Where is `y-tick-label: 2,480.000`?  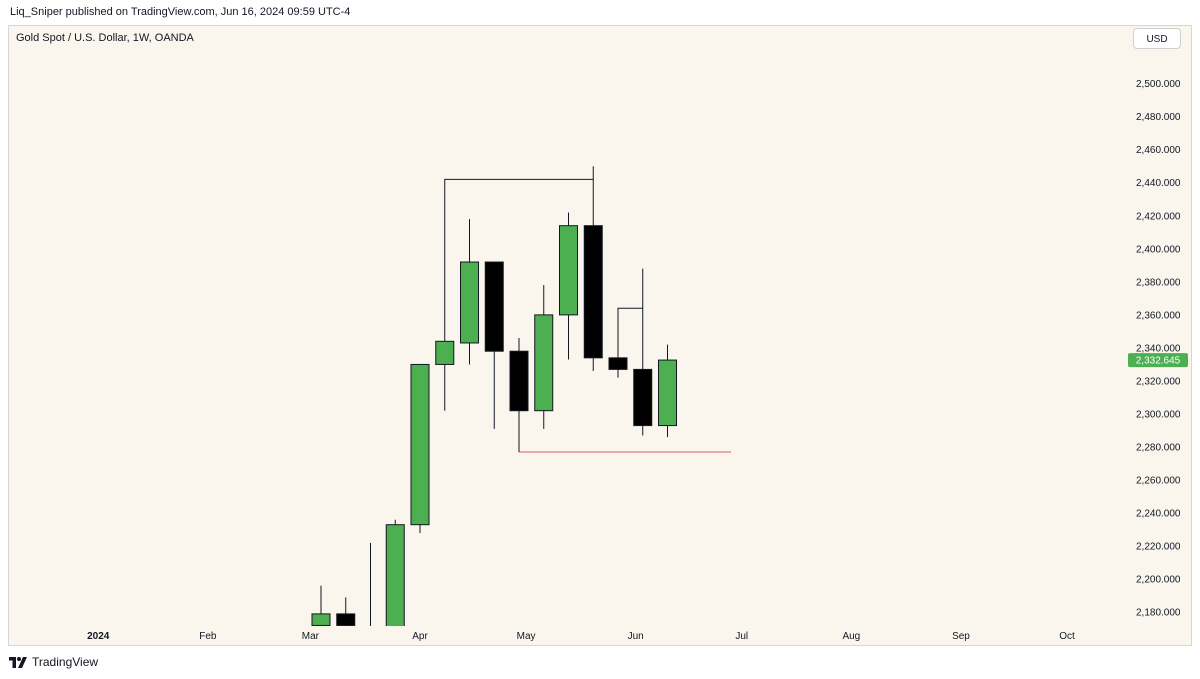 y-tick-label: 2,480.000 is located at coordinates (1158, 117).